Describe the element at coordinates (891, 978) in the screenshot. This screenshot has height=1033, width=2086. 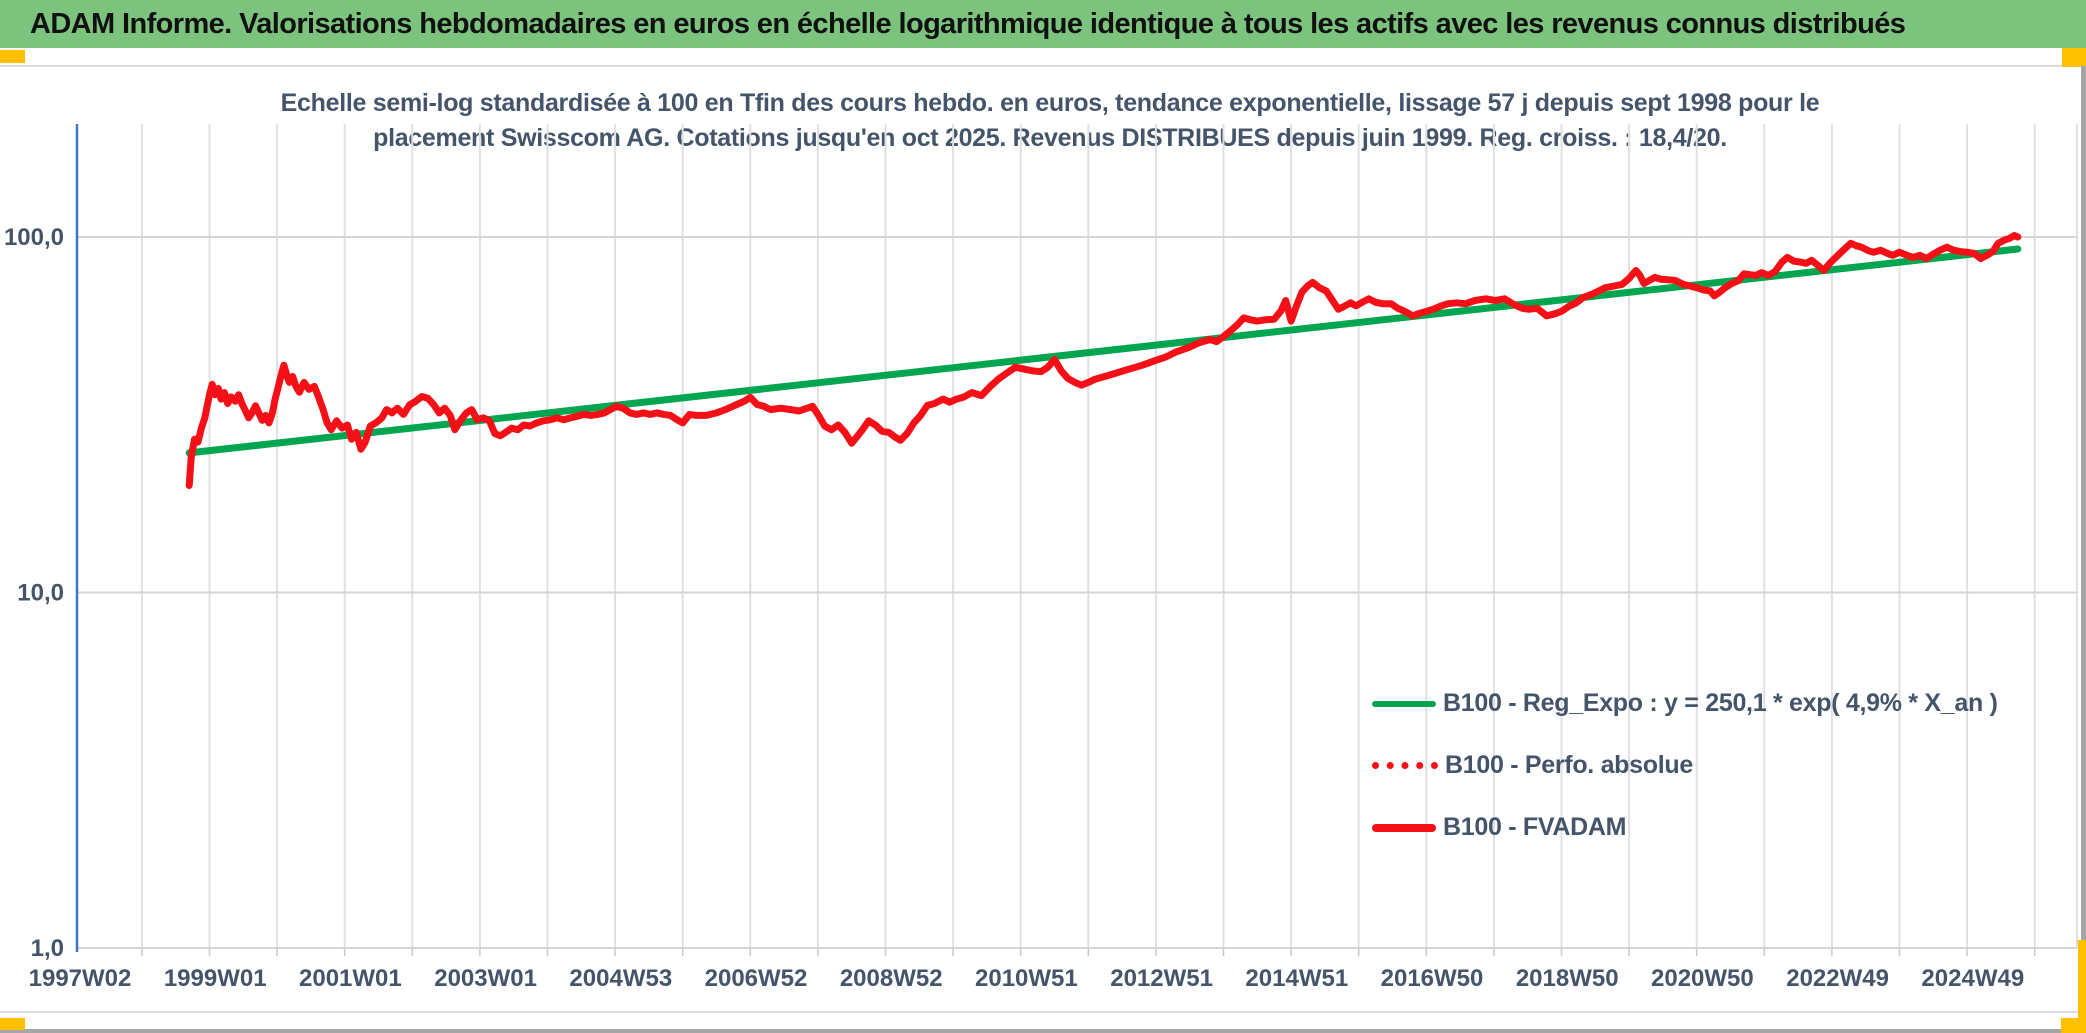
I see `x-tick-label: 2008W52` at that location.